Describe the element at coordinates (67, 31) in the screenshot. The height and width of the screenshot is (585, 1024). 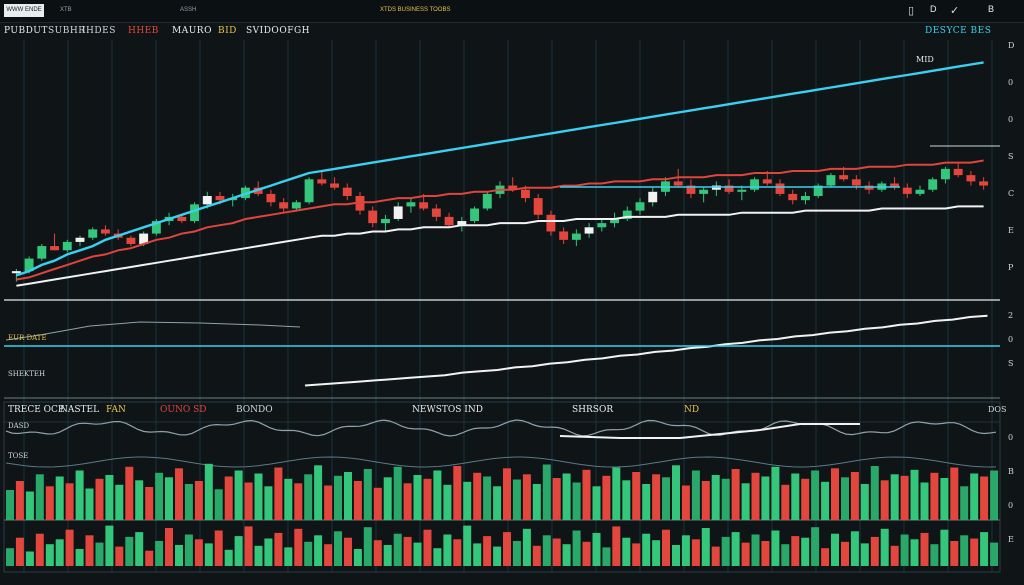
I see `indicator-label: SUBHR` at that location.